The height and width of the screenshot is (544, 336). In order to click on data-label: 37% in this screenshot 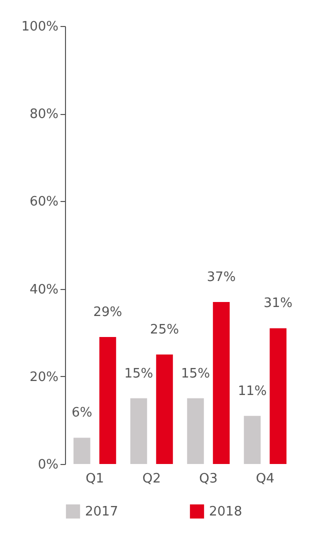, I will do `click(221, 277)`.